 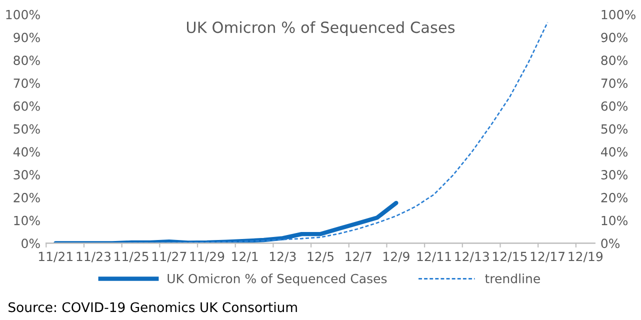 I want to click on y2-tick-label: 40%, so click(x=614, y=152).